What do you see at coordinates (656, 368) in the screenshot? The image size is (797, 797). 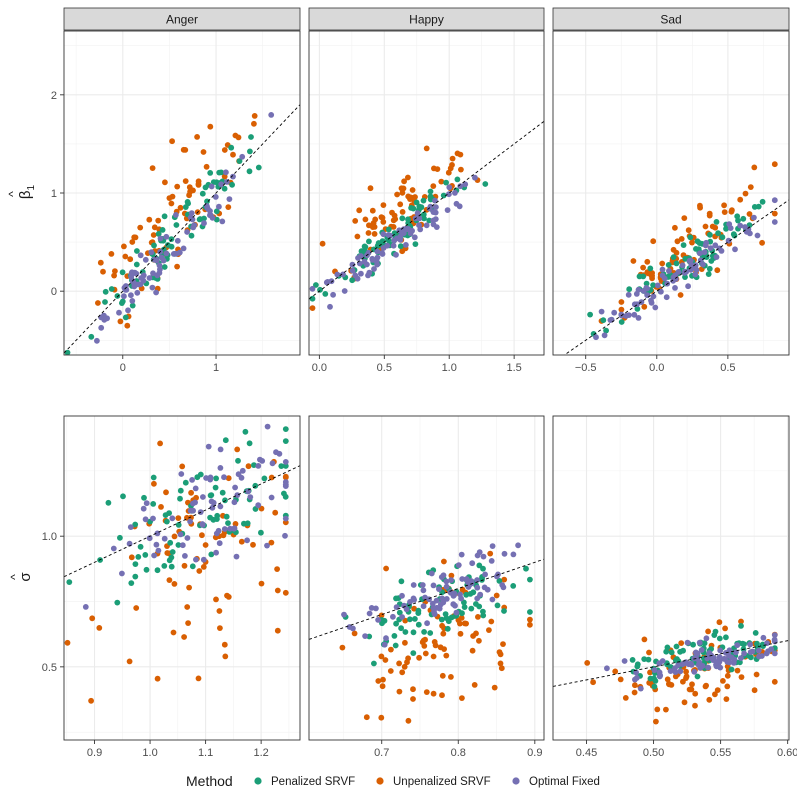 I see `x-tick-label: 0.0` at bounding box center [656, 368].